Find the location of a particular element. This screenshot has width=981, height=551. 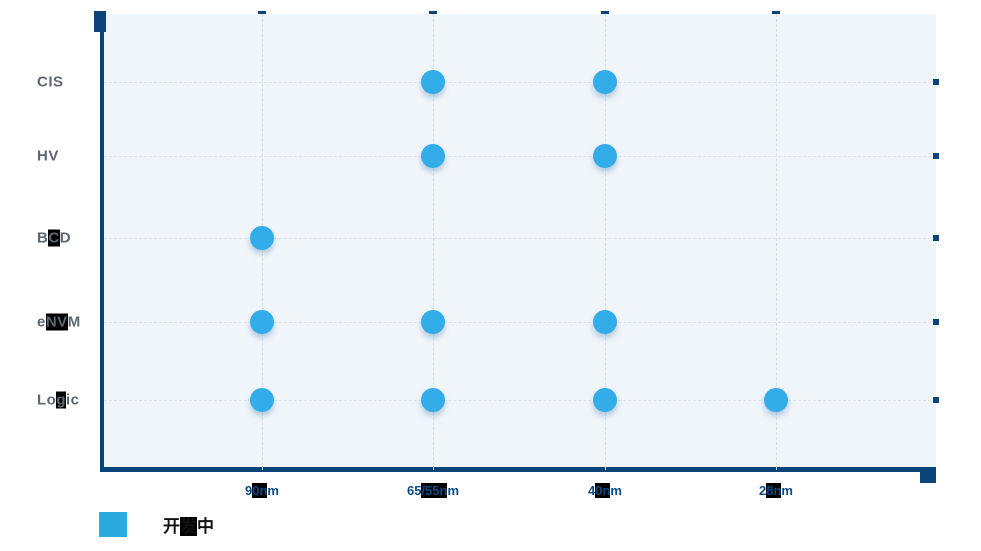

x-axis-label: 40nm is located at coordinates (605, 490).